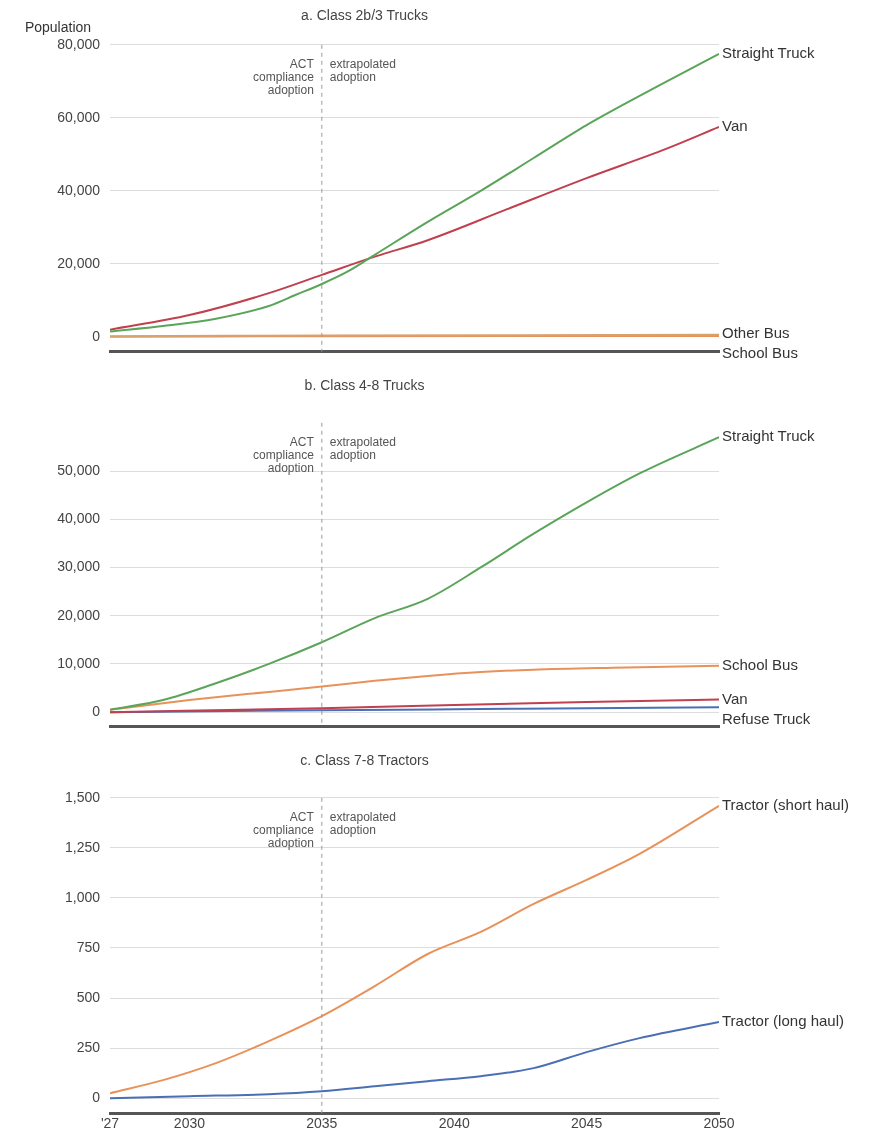  What do you see at coordinates (364, 760) in the screenshot?
I see `chart-title: c. Class 7-8 Tractors` at bounding box center [364, 760].